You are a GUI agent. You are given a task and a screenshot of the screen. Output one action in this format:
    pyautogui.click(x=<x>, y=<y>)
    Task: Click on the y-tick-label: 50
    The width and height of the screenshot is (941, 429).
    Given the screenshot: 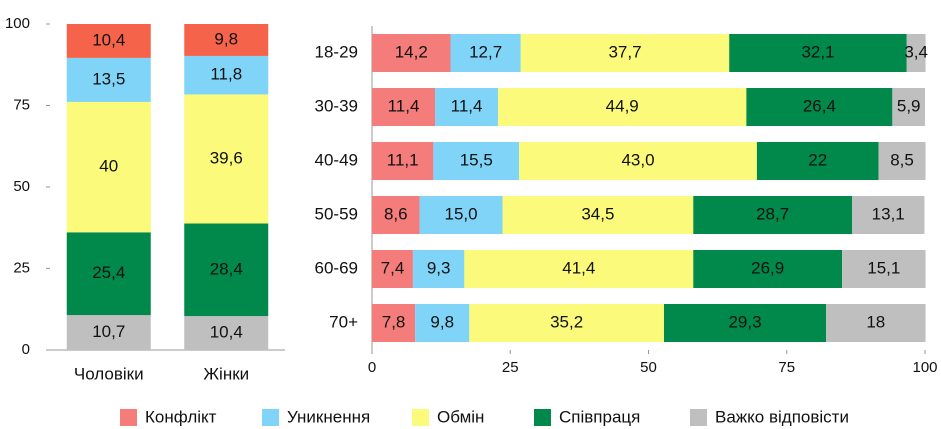 What is the action you would take?
    pyautogui.click(x=21, y=186)
    